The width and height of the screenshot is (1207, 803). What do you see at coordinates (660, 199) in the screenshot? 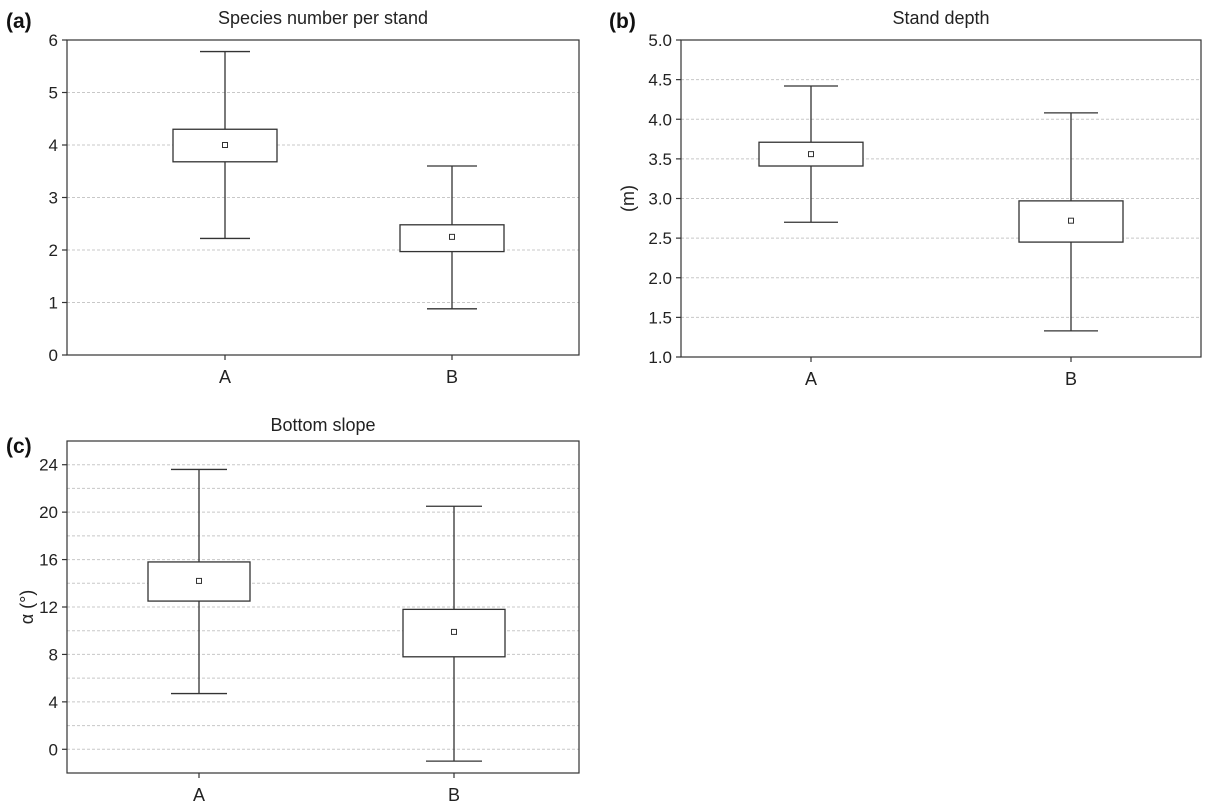
I see `y-tick-label: 3.0` at bounding box center [660, 199].